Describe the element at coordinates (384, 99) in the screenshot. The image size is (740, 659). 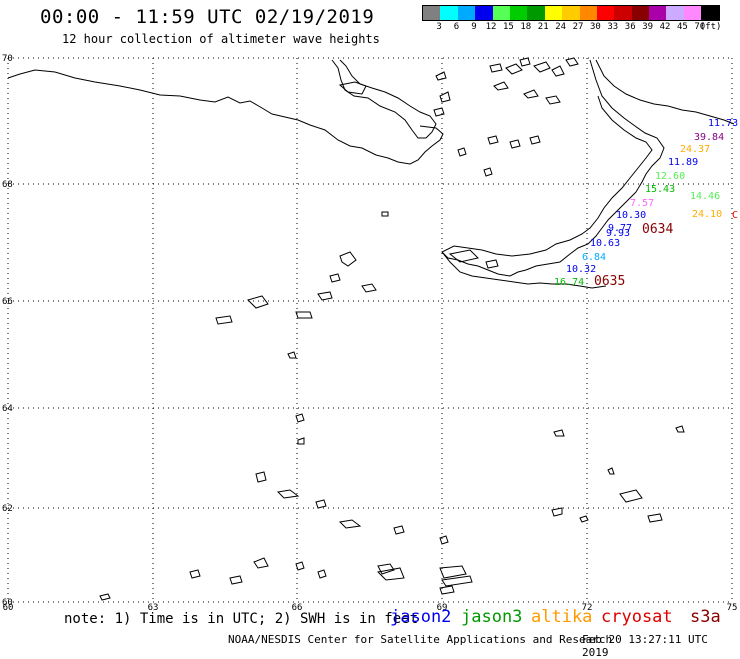
I see `coastline-peninsula` at that location.